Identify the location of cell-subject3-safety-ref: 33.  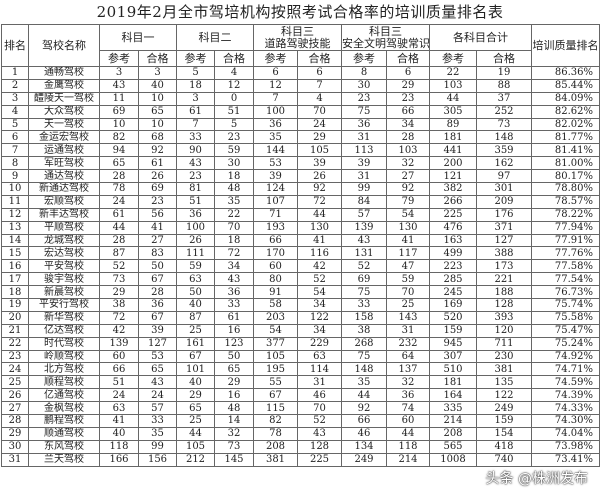
(364, 305).